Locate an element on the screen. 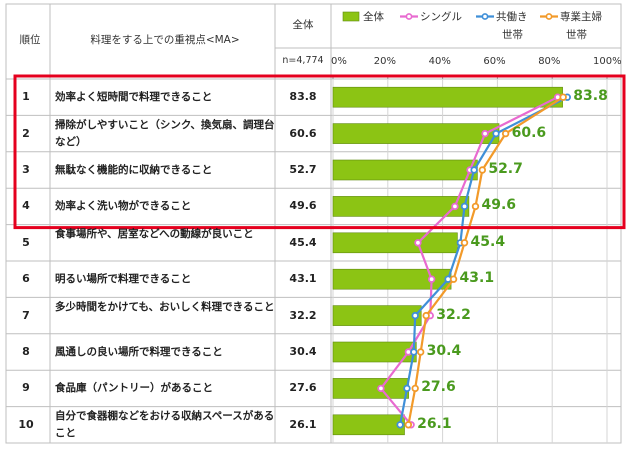 The width and height of the screenshot is (640, 453). rank-5: 5 is located at coordinates (26, 242).